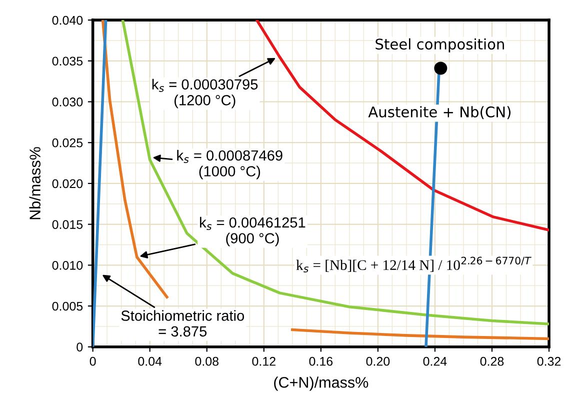 This screenshot has width=566, height=401. What do you see at coordinates (93, 361) in the screenshot?
I see `x-tick-label: 0` at bounding box center [93, 361].